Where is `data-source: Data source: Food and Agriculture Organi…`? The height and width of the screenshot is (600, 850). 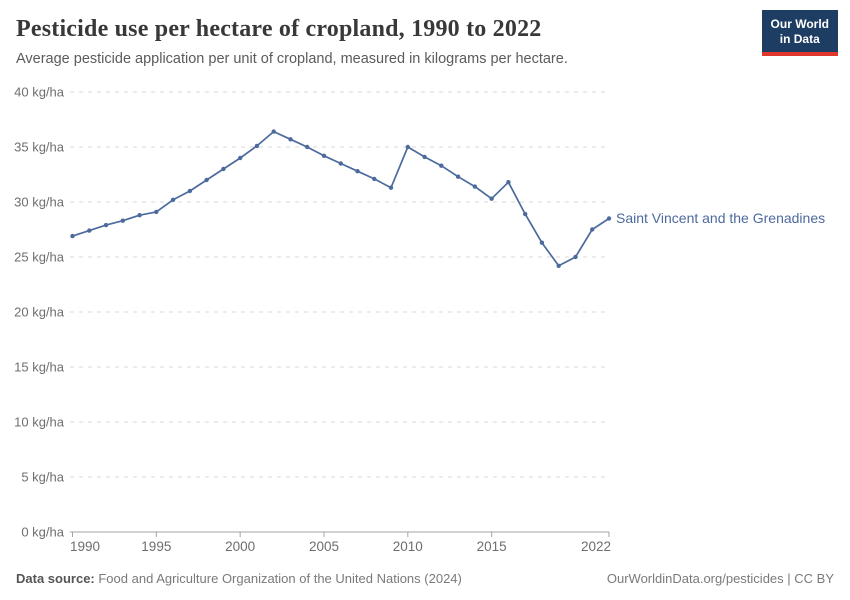
data-source: Data source: Food and Agriculture Organi… is located at coordinates (239, 578).